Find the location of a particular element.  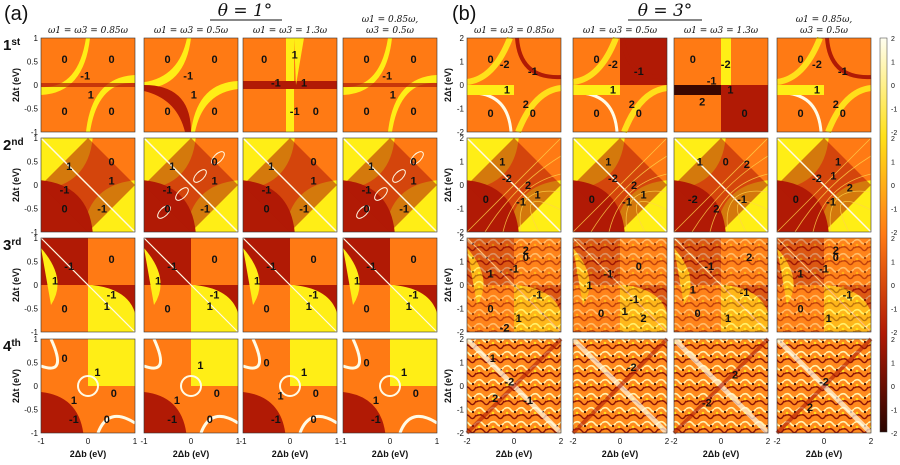

row-label-number: 2 is located at coordinates (7, 145).